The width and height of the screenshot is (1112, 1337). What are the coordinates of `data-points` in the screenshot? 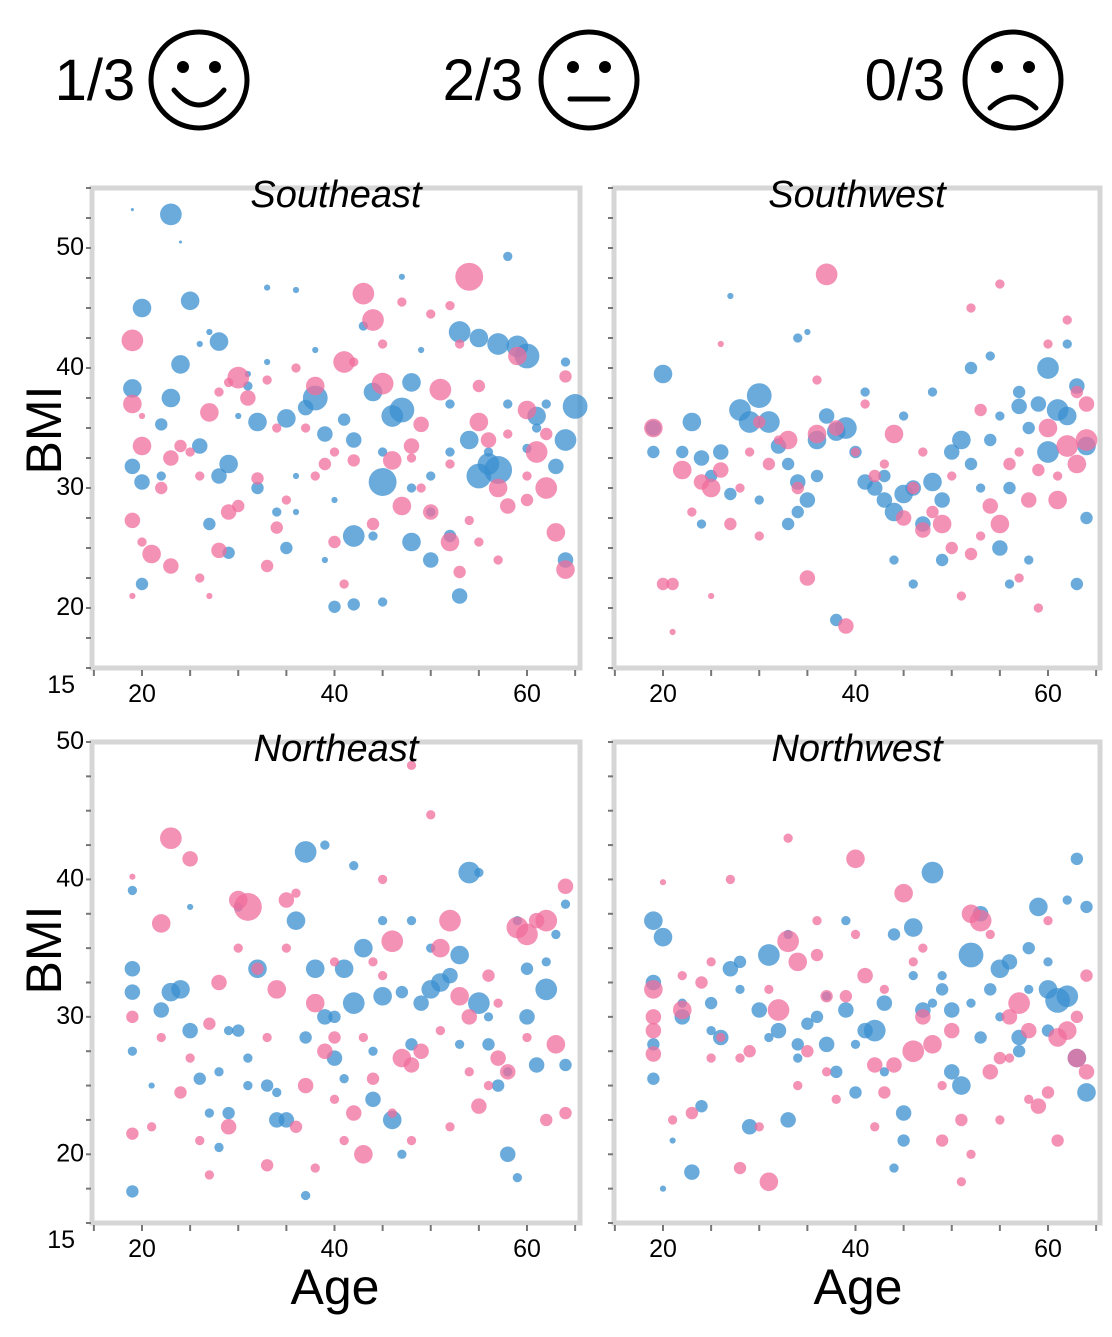 It's located at (354, 408).